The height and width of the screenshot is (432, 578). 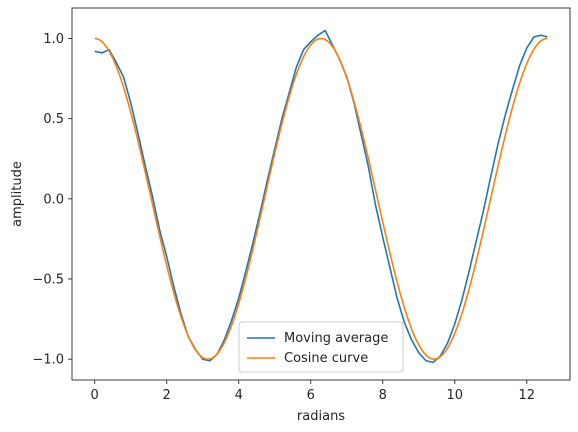 I want to click on legend-box, so click(x=321, y=347).